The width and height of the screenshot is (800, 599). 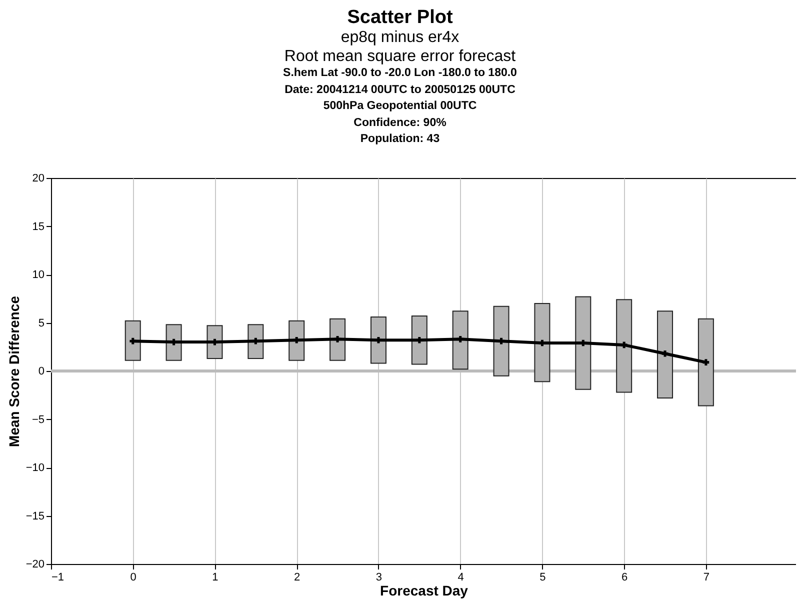 I want to click on text: Date: 20041214 00UTC to 20050125 00UTC, so click(x=400, y=90).